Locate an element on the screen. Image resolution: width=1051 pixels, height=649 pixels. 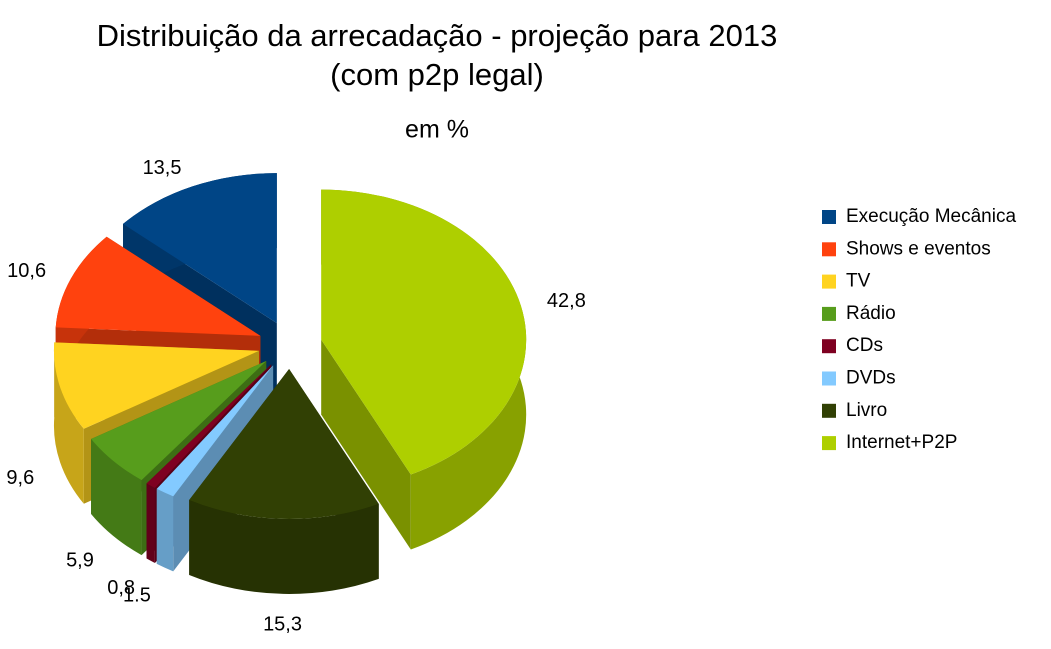
chart-subtitle: em % is located at coordinates (437, 130).